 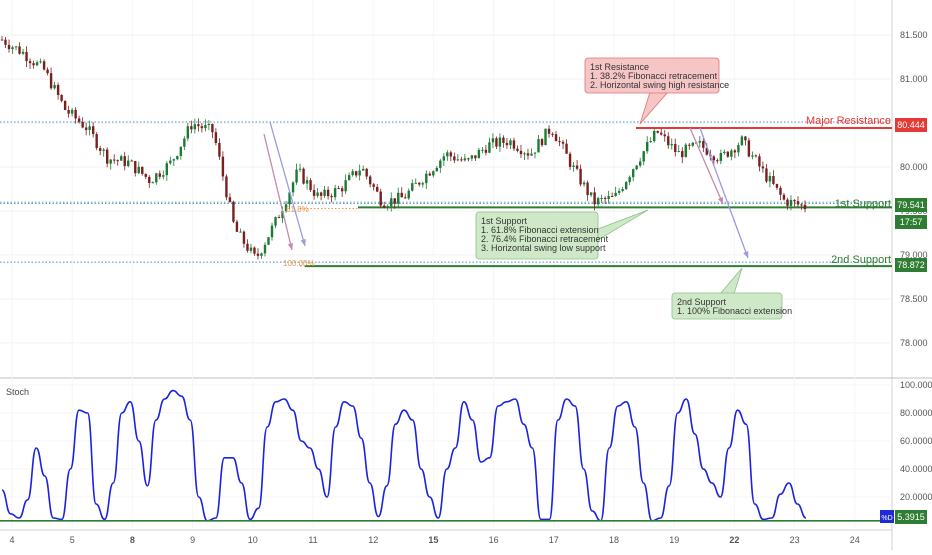 I want to click on resistance-price-tag: 80.444, so click(x=911, y=125).